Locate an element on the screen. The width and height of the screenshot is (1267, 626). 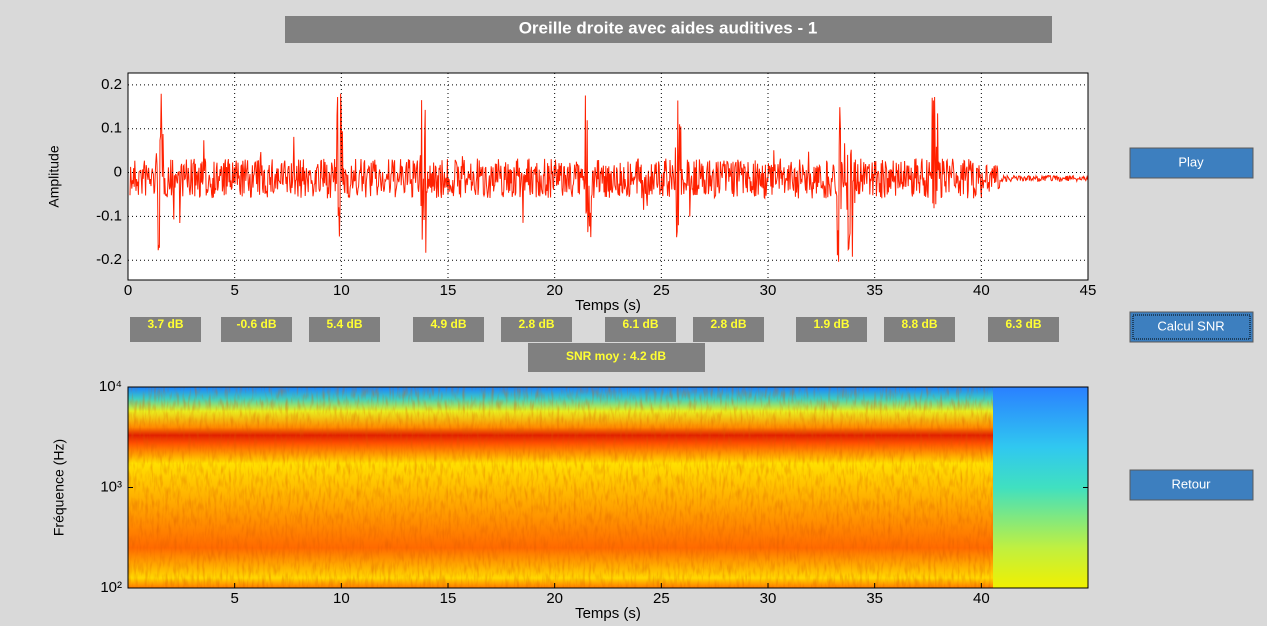
snr-mean: SNR moy : 4.2 dB is located at coordinates (616, 356).